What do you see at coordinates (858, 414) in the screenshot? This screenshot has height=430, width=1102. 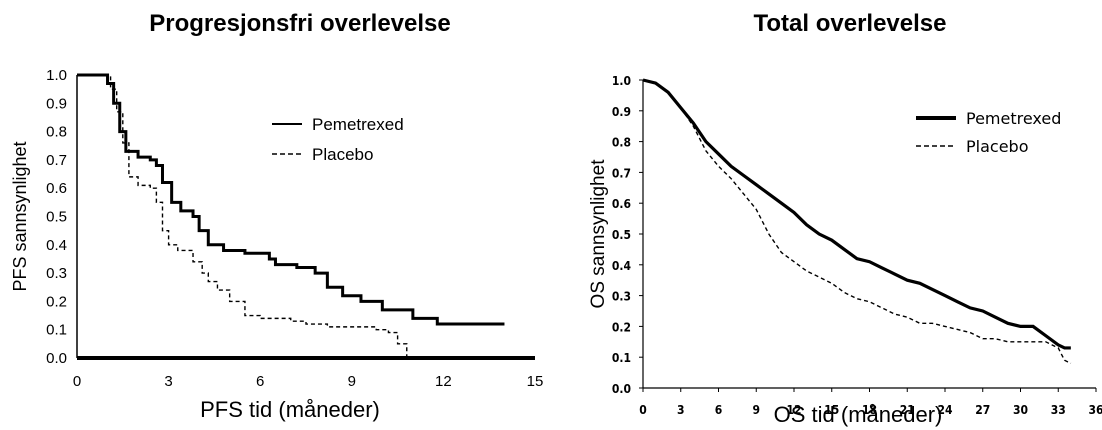 I see `x-axis-label-1: OS tid (måneder)` at bounding box center [858, 414].